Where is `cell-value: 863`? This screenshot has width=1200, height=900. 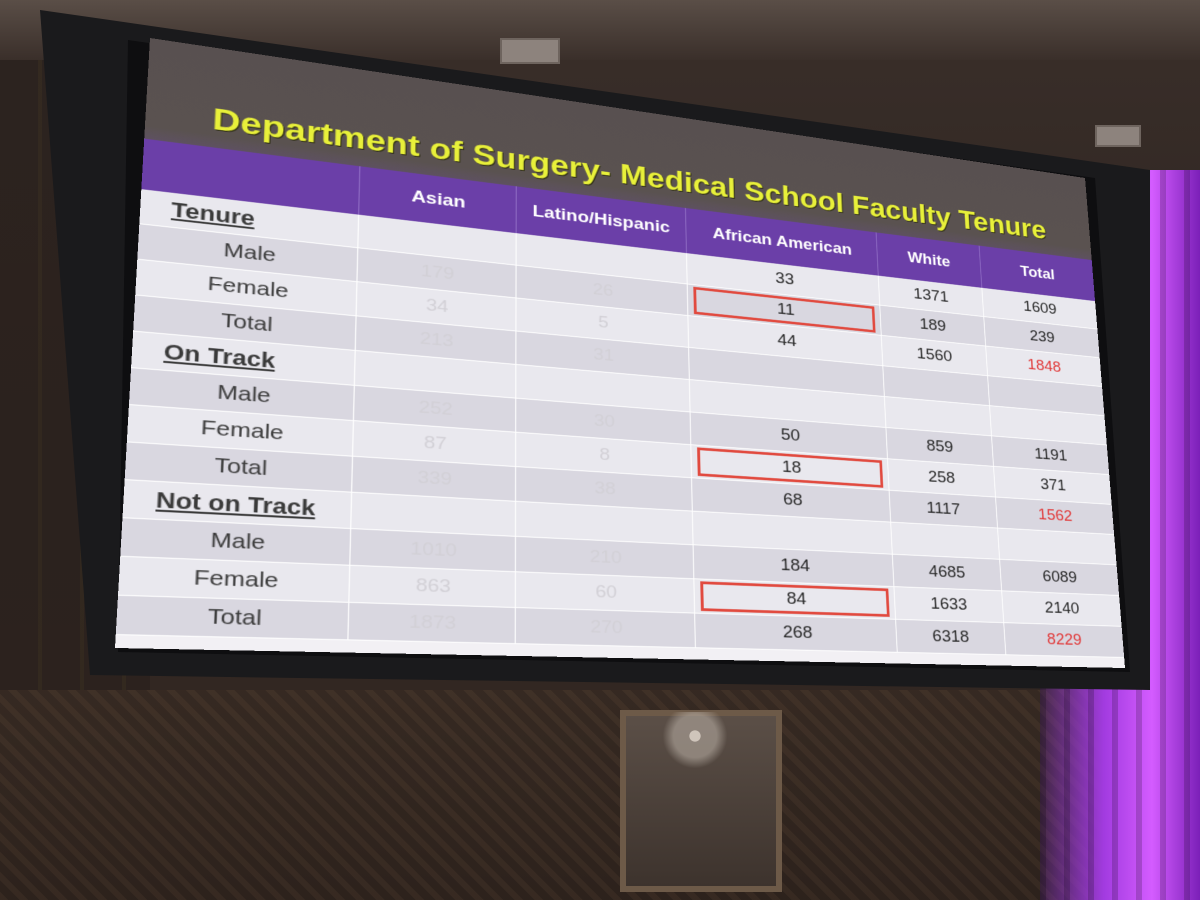
cell-value: 863 is located at coordinates (433, 586).